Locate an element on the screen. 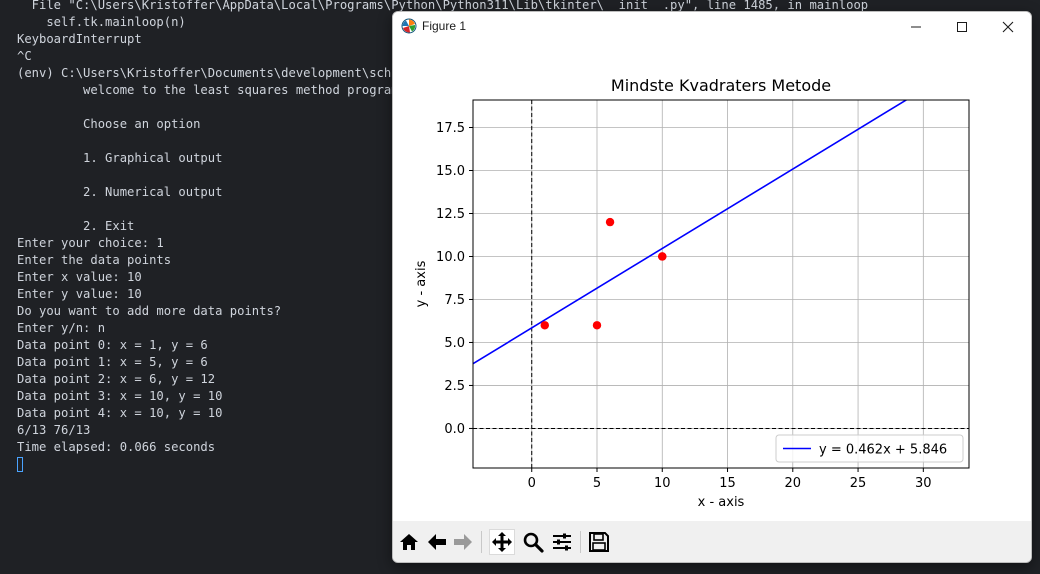 Image resolution: width=1040 pixels, height=574 pixels. terminal-line: Enter y value: 10 is located at coordinates (79, 294).